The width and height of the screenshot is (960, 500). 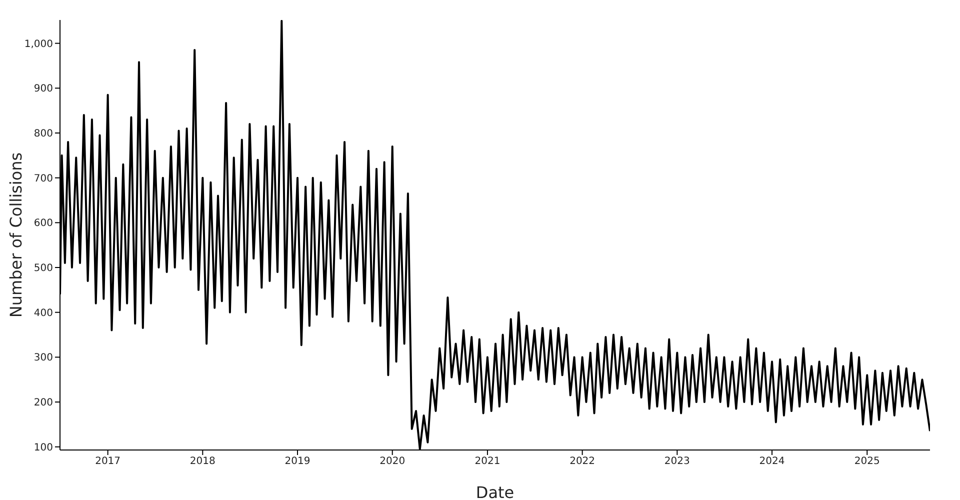 What do you see at coordinates (393, 462) in the screenshot?
I see `x-tick-label: 2020` at bounding box center [393, 462].